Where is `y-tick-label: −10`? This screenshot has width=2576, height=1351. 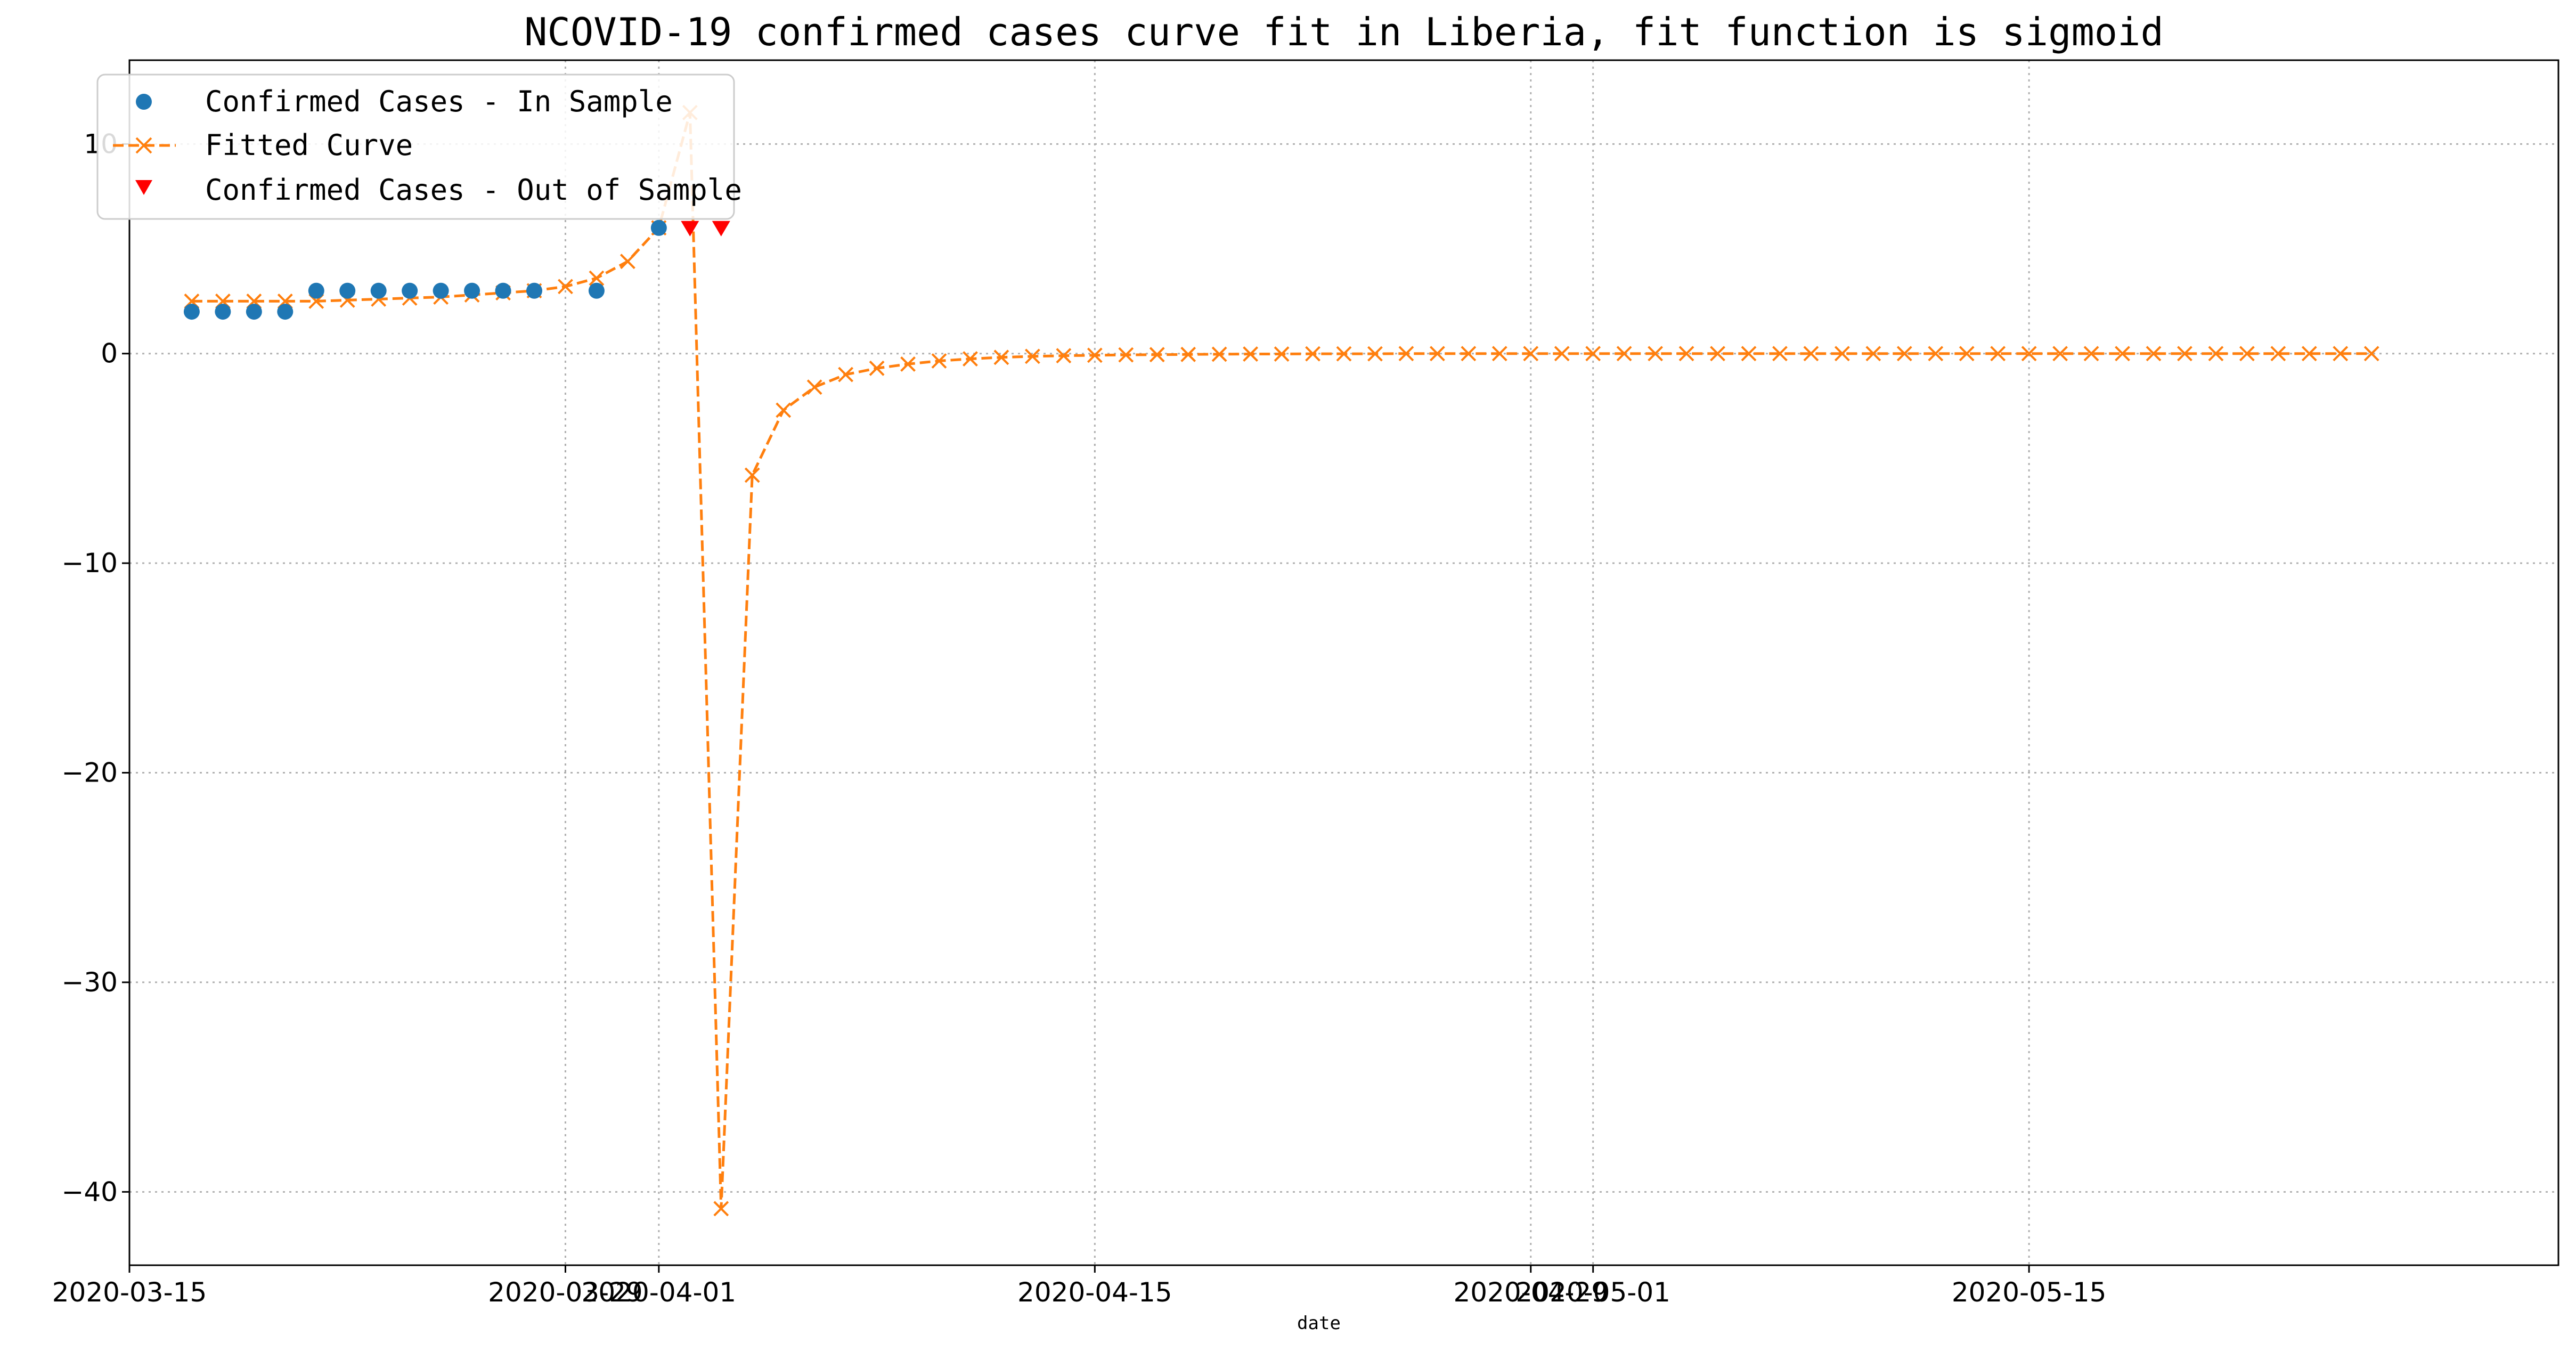
y-tick-label: −10 is located at coordinates (90, 563).